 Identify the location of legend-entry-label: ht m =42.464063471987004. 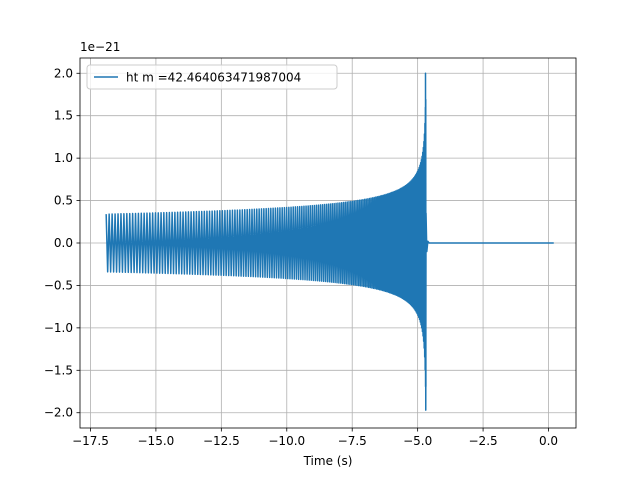
(213, 78).